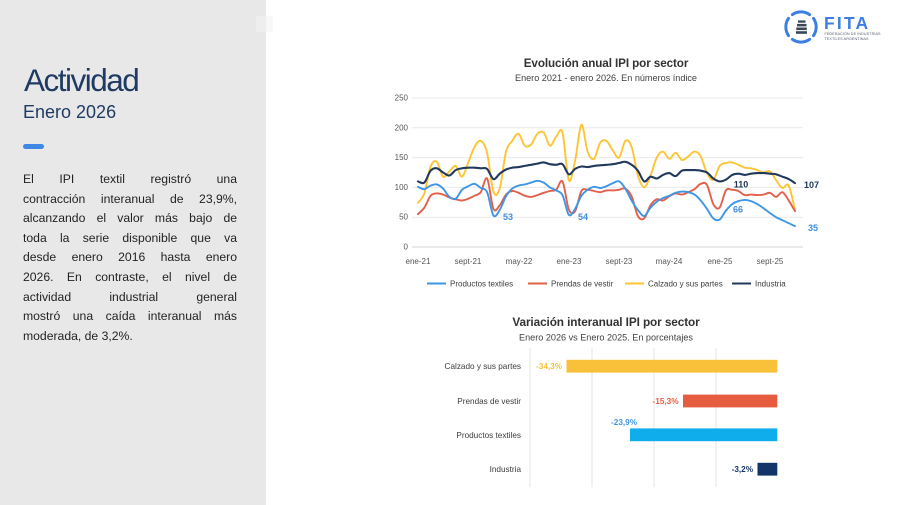 The image size is (900, 505). I want to click on svg-text: sept-21, so click(468, 261).